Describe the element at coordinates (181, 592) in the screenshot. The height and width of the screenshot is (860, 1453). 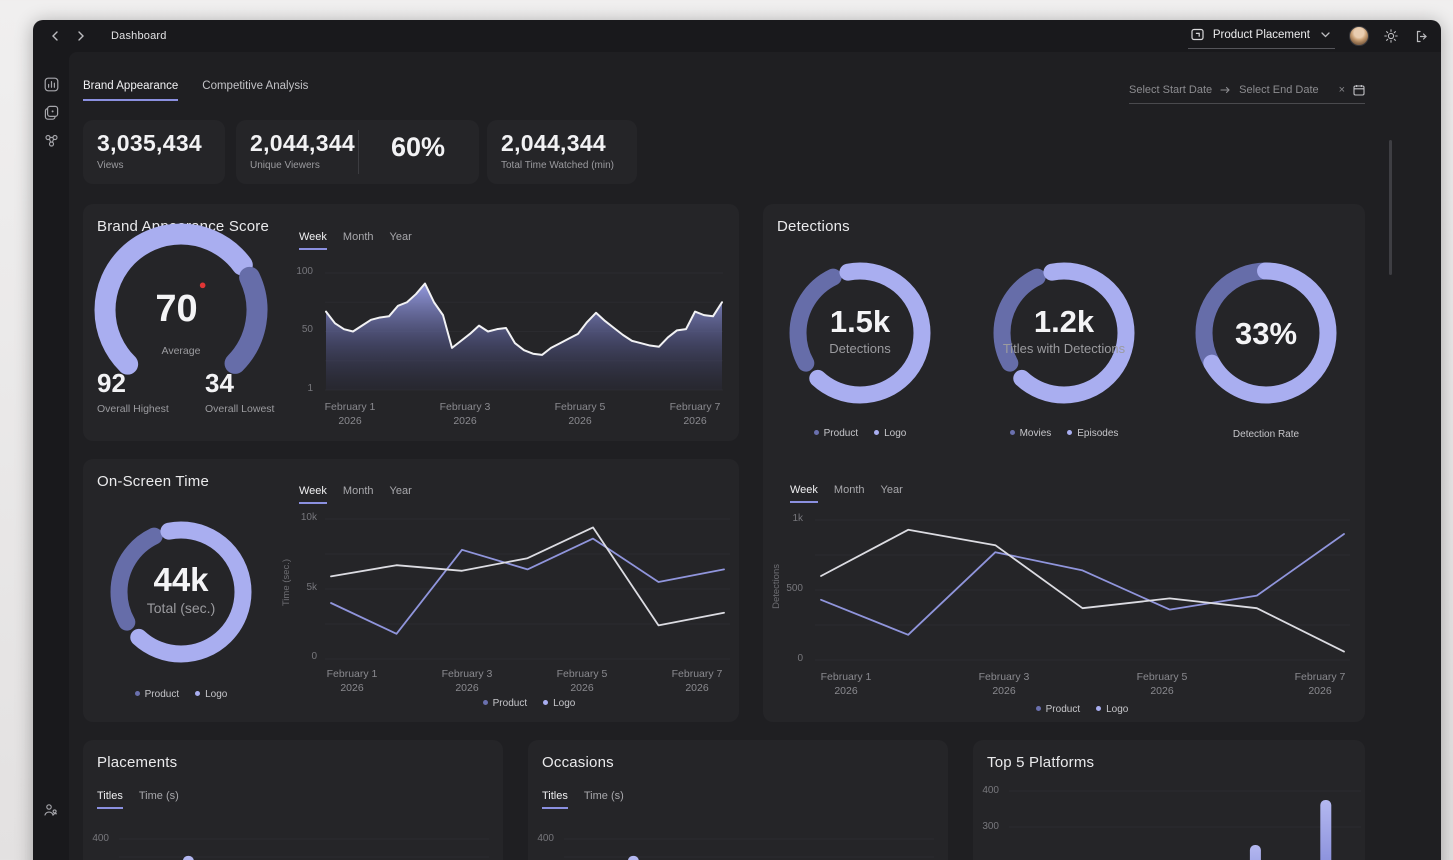
I see `onscreen-donut` at that location.